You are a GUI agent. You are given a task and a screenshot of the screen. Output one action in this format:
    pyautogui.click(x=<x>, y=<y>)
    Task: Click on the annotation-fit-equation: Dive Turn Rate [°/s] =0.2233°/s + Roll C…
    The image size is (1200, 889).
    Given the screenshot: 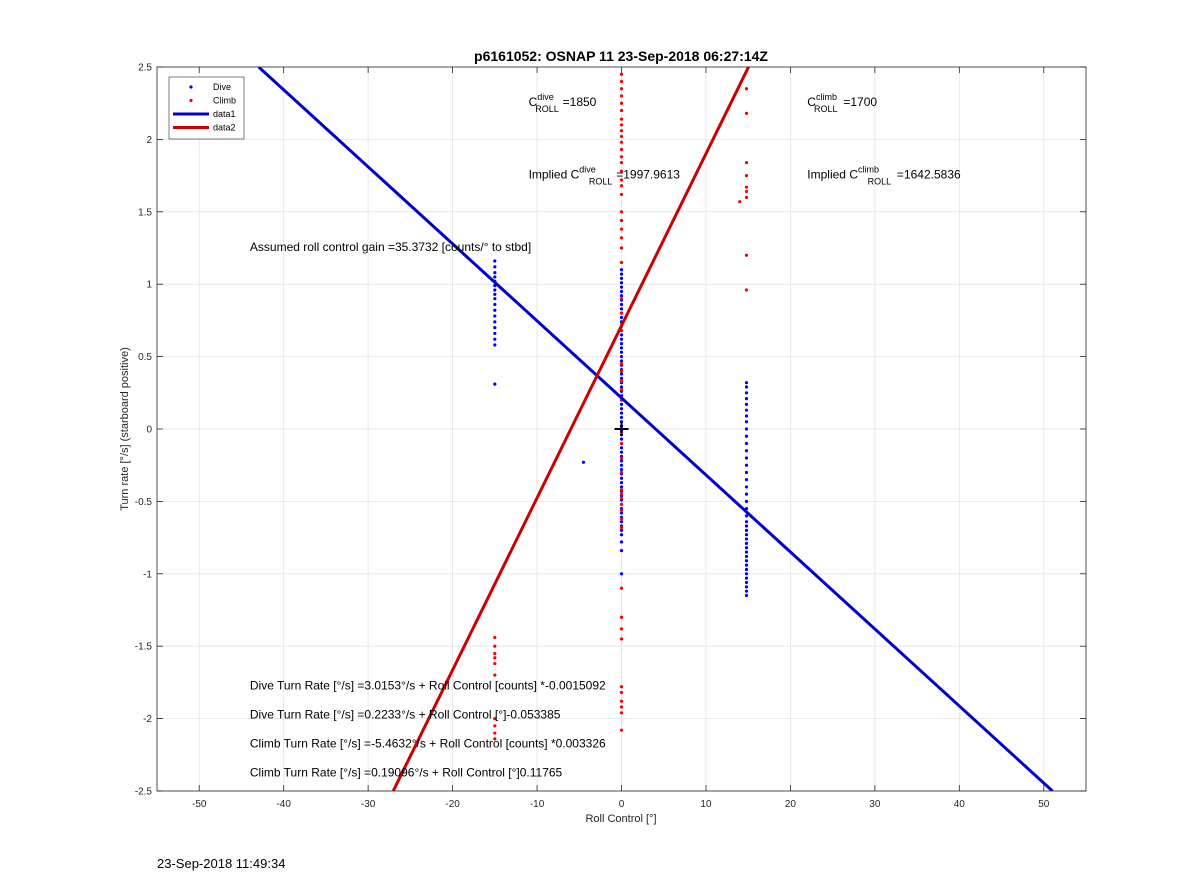 What is the action you would take?
    pyautogui.click(x=405, y=715)
    